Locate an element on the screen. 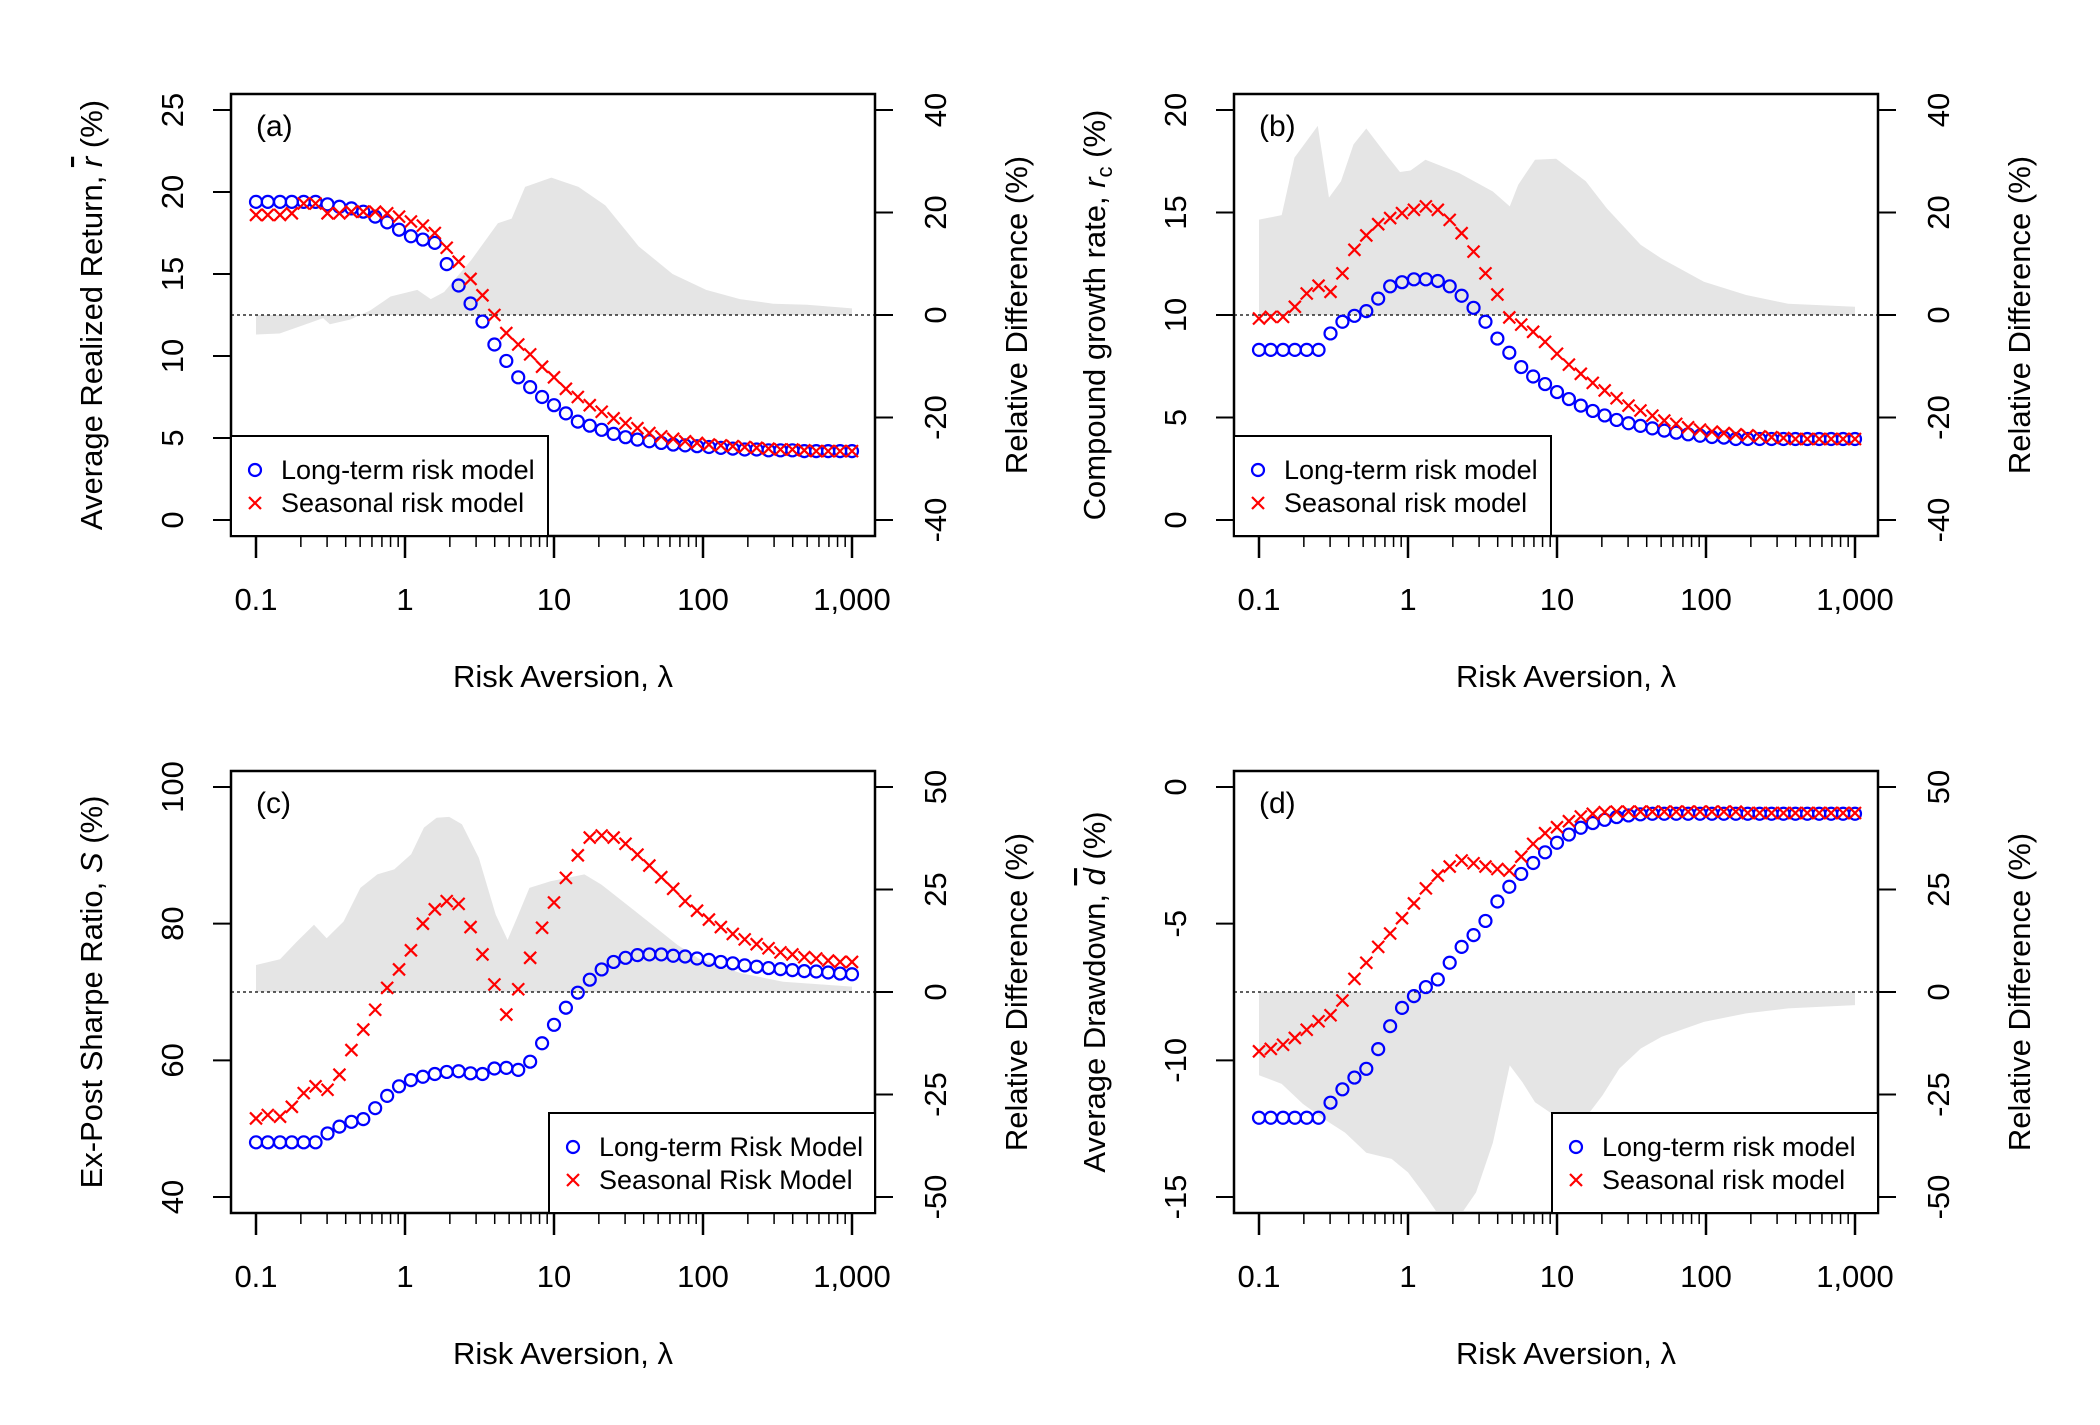 The width and height of the screenshot is (2100, 1425). legend-circle-icon is located at coordinates (255, 470).